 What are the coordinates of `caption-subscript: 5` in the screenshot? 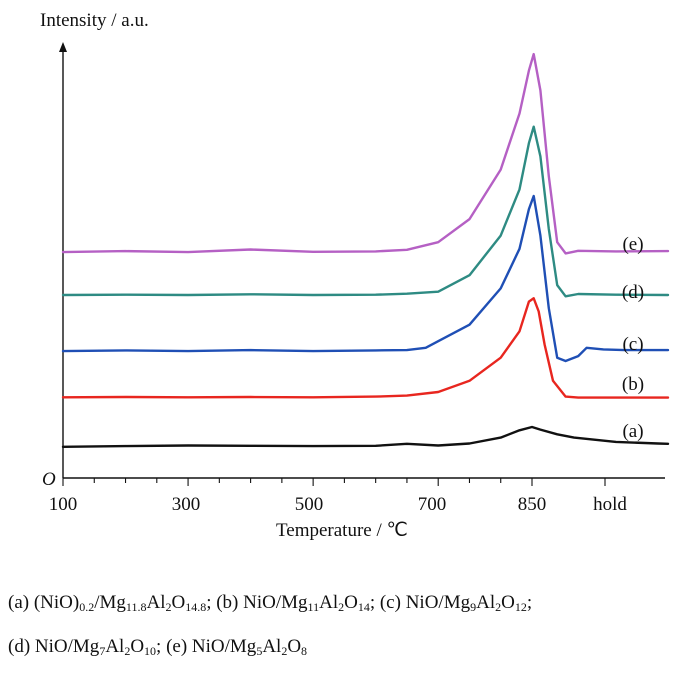 It's located at (259, 651).